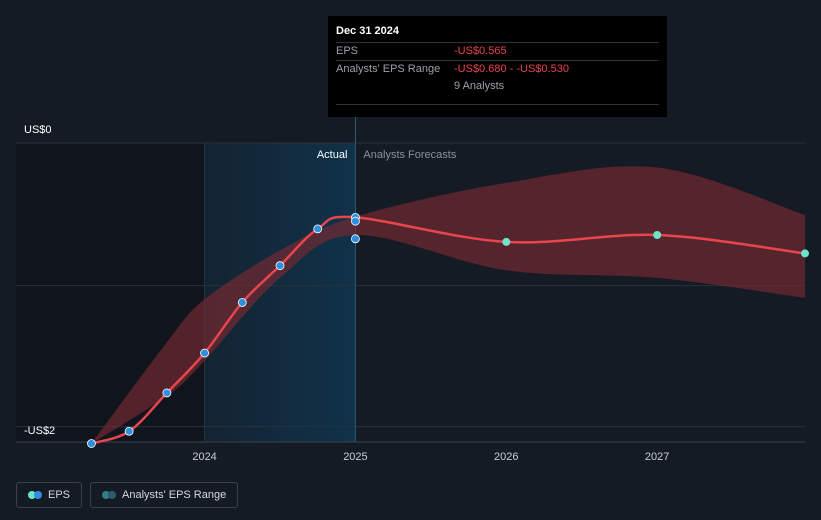 The height and width of the screenshot is (520, 821). I want to click on tooltip-eps-value: -US$0.565, so click(480, 51).